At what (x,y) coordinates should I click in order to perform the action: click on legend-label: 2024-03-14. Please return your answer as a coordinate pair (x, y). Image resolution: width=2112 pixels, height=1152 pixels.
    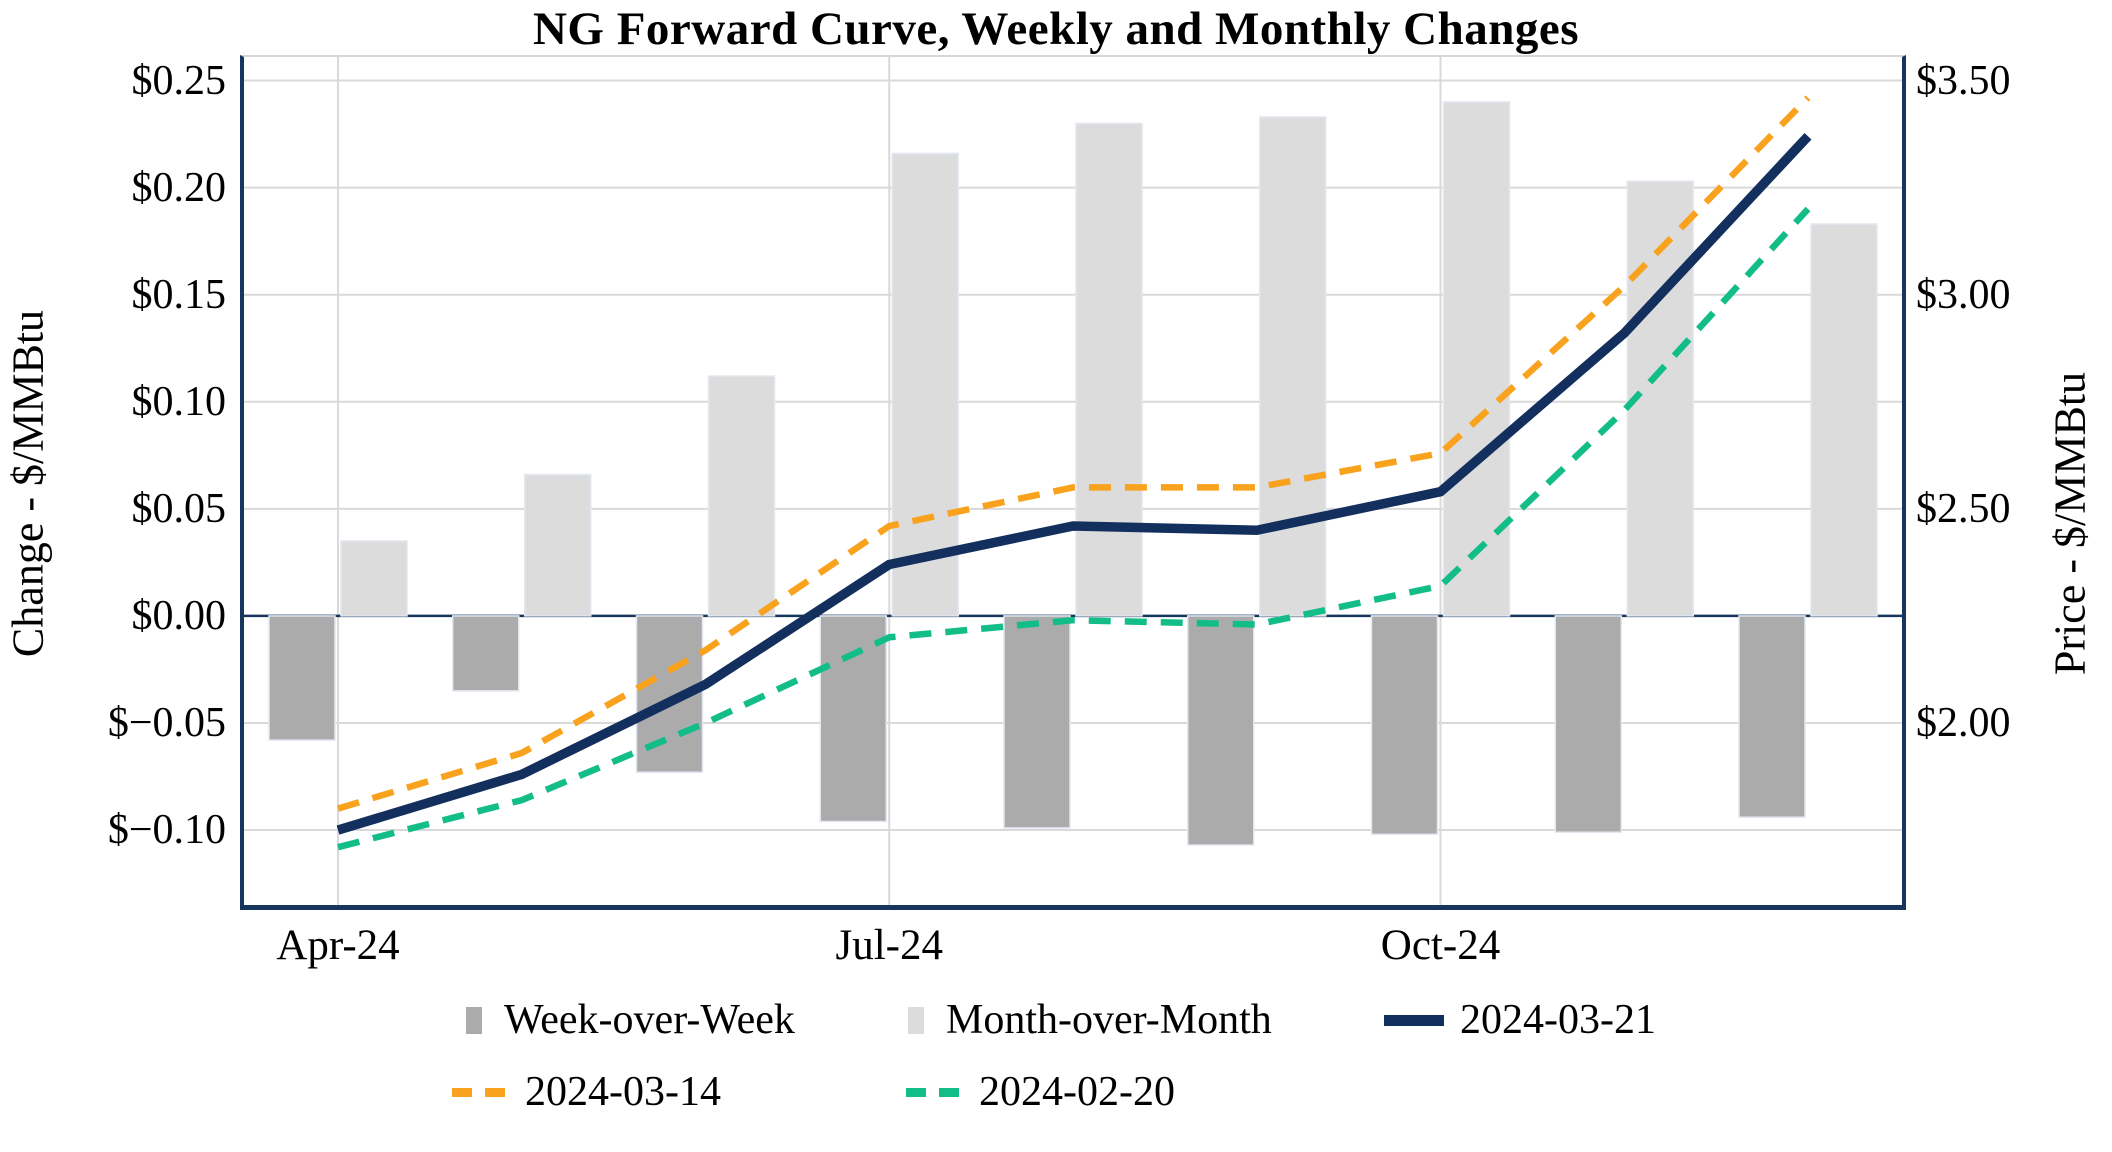
    Looking at the image, I should click on (623, 1092).